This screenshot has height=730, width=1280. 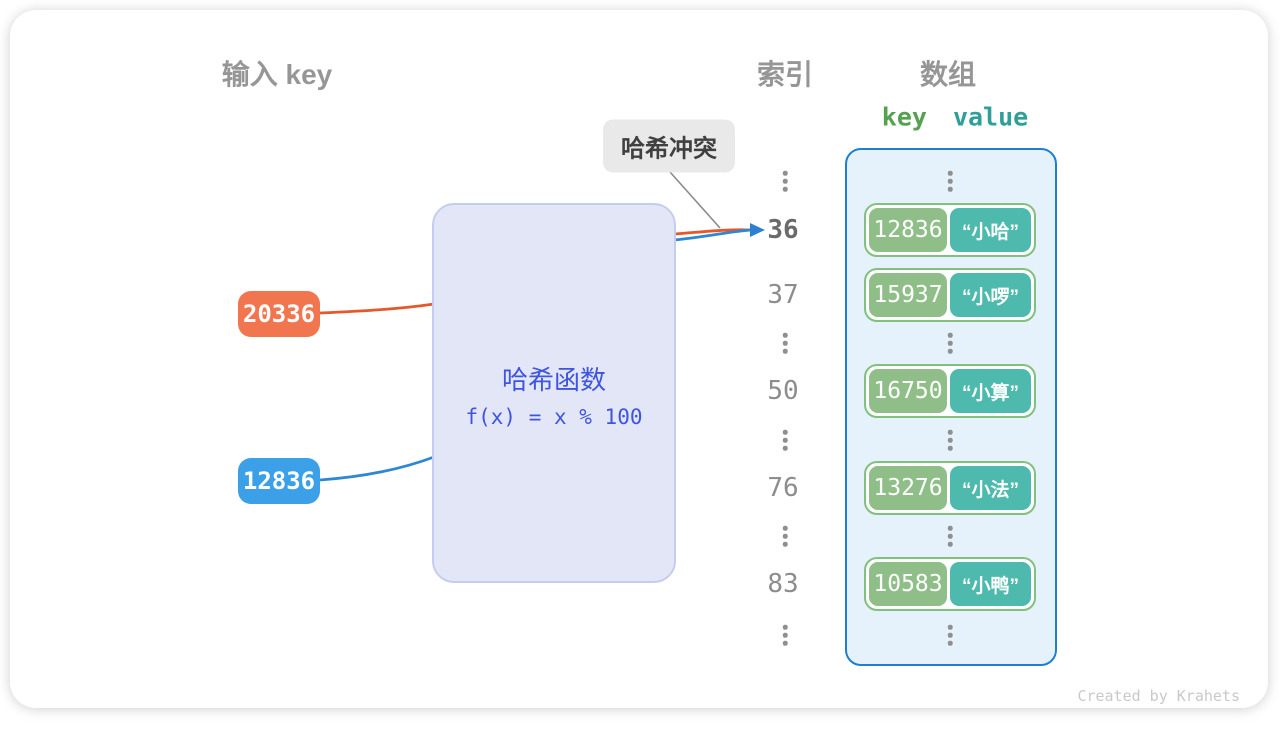 I want to click on input-key-box-12836: 12836, so click(x=279, y=481).